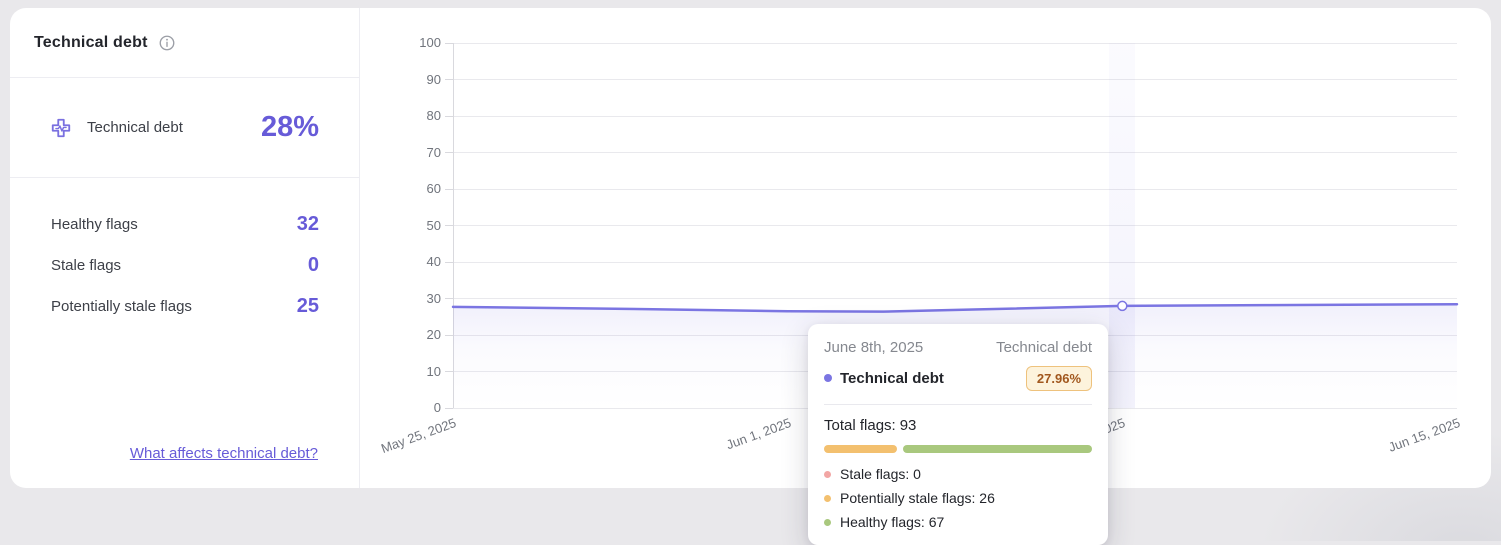 Image resolution: width=1501 pixels, height=545 pixels. I want to click on tooltip-series-name: Technical debt, so click(892, 378).